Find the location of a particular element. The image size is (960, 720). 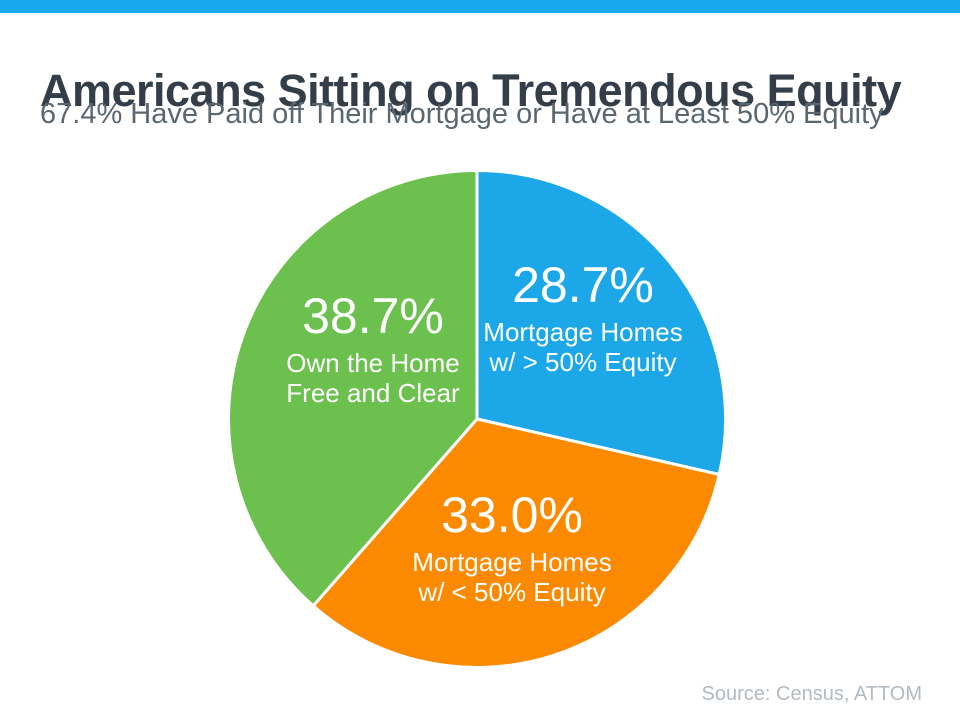

slice-percent: 33.0% is located at coordinates (512, 515).